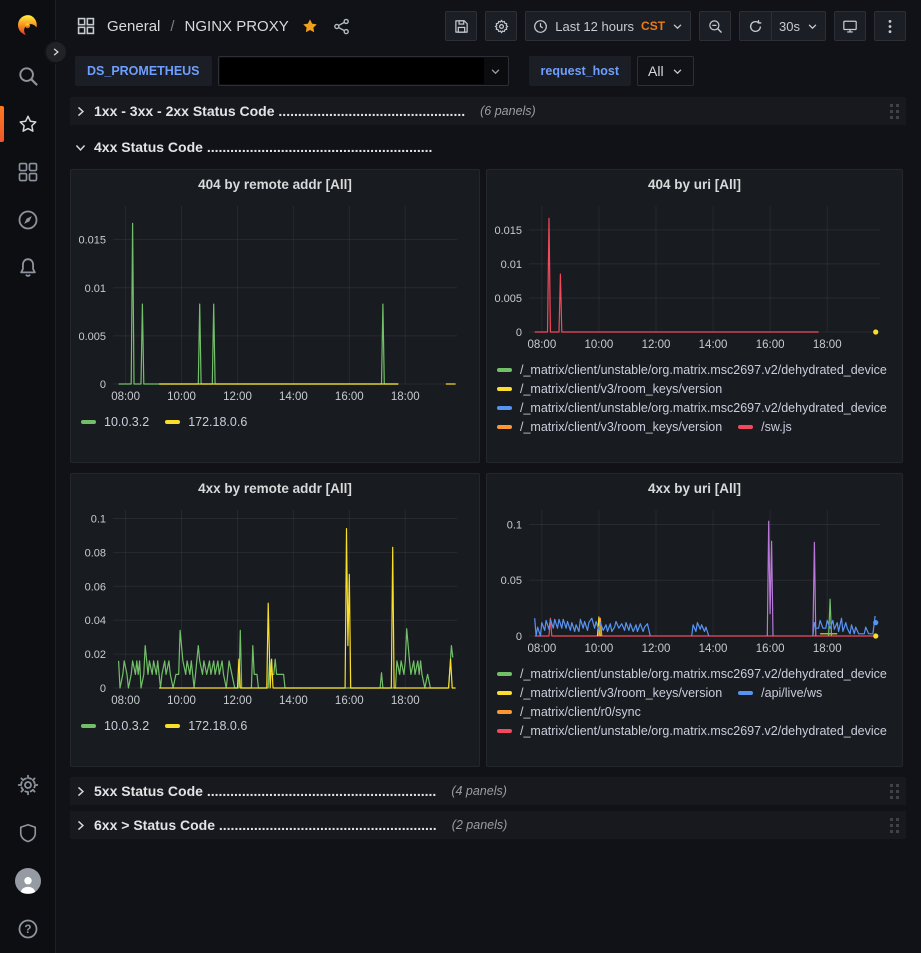 The image size is (921, 953). I want to click on svg-text: 0.05, so click(511, 581).